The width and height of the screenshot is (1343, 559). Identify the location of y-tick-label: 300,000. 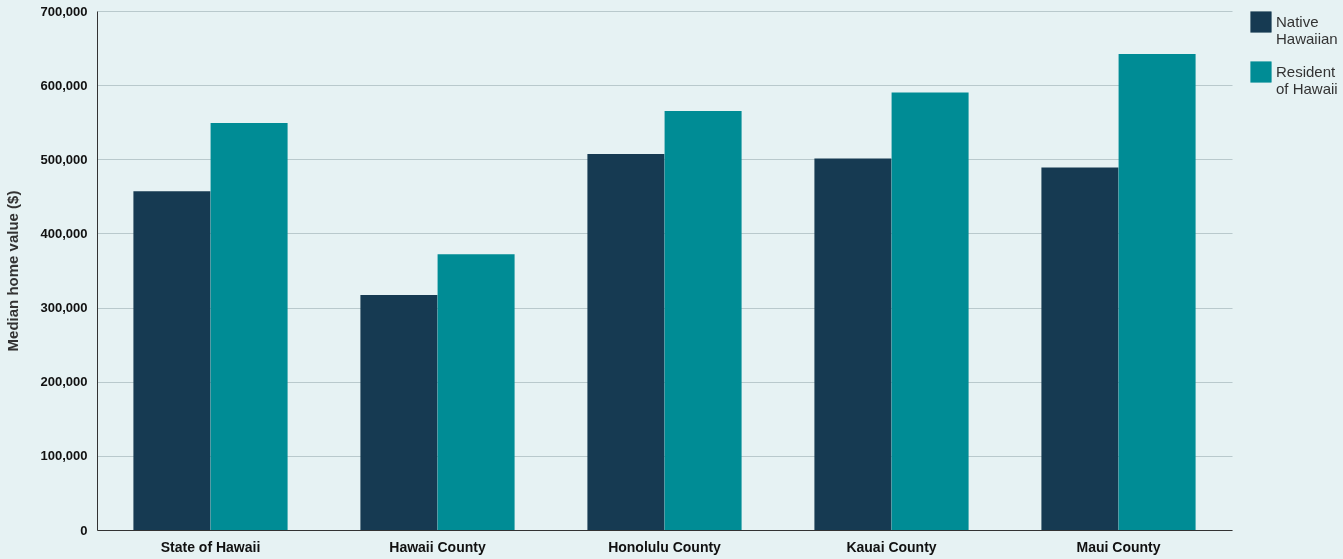
(64, 308).